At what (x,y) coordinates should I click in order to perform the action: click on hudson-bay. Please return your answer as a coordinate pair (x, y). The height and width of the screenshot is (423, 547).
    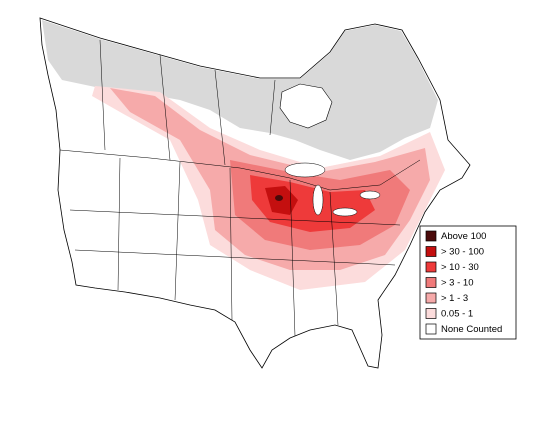
    Looking at the image, I should click on (306, 106).